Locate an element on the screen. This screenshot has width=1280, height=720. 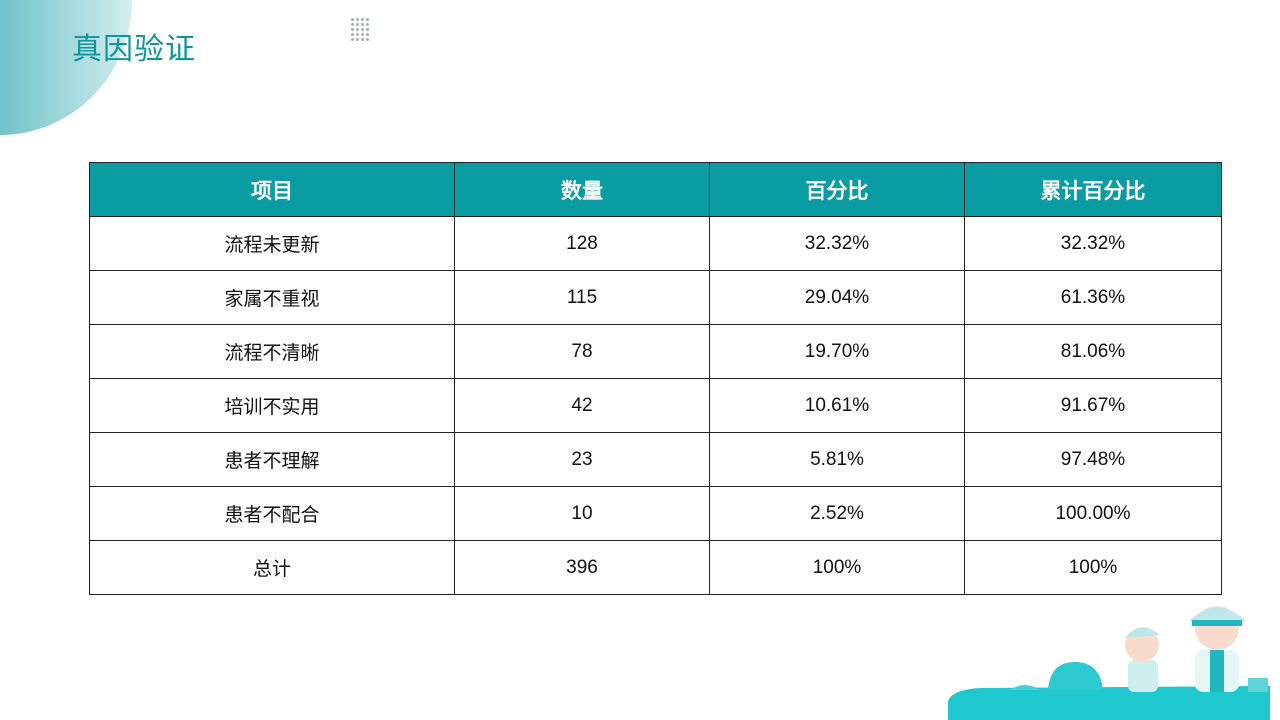
table-row: 流程不清晰 78 19.70% 81.06% is located at coordinates (655, 351).